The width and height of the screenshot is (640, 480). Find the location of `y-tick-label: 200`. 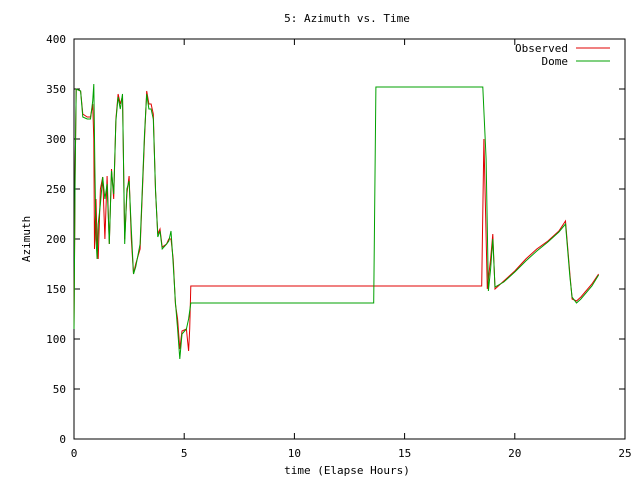

y-tick-label: 200 is located at coordinates (56, 239).